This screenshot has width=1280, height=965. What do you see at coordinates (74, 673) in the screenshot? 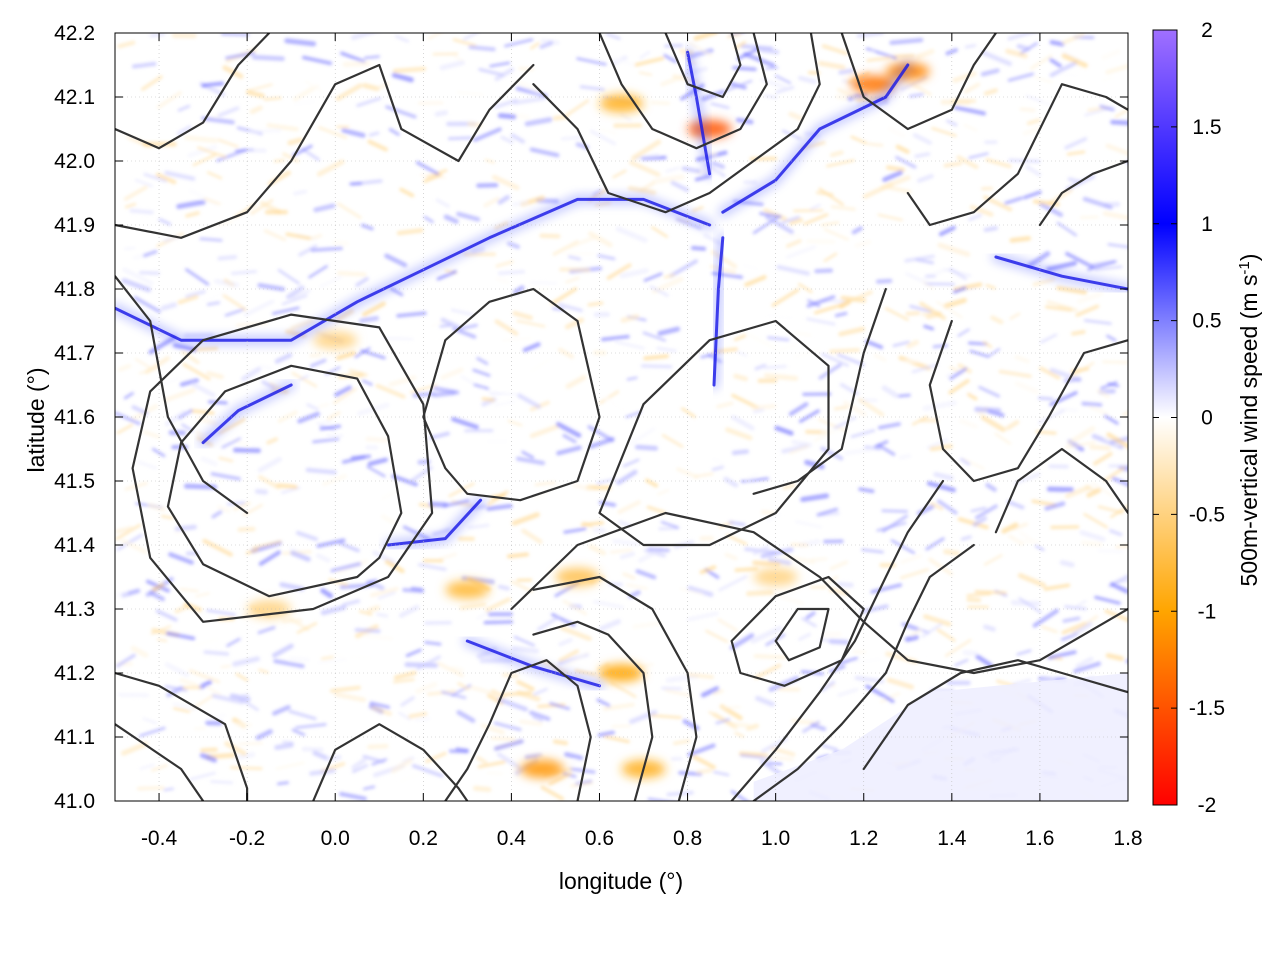
I see `y-tick-label: 41.2` at bounding box center [74, 673].